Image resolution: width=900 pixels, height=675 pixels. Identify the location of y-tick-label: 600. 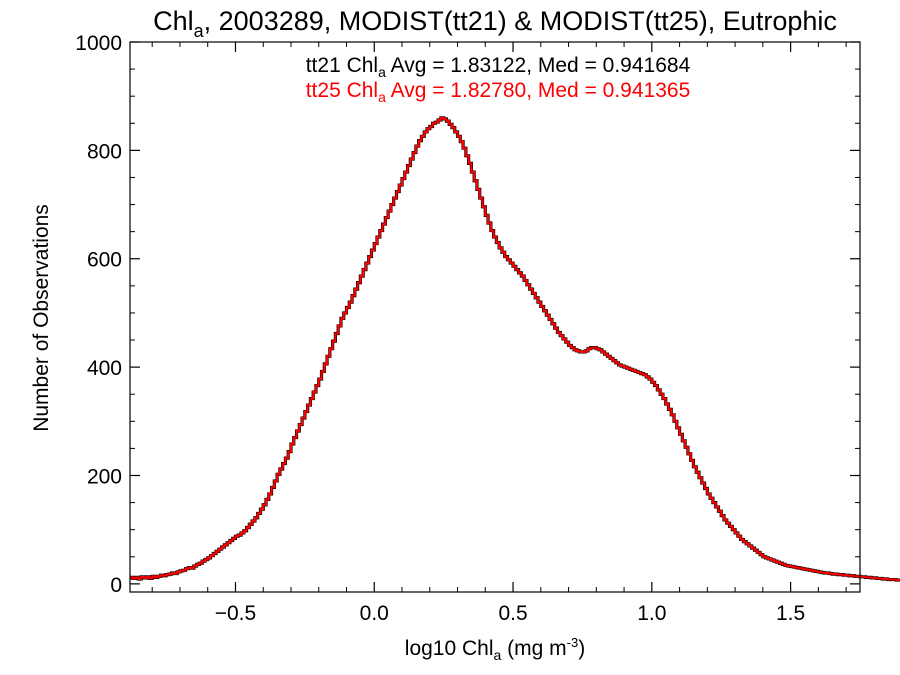
(104, 260).